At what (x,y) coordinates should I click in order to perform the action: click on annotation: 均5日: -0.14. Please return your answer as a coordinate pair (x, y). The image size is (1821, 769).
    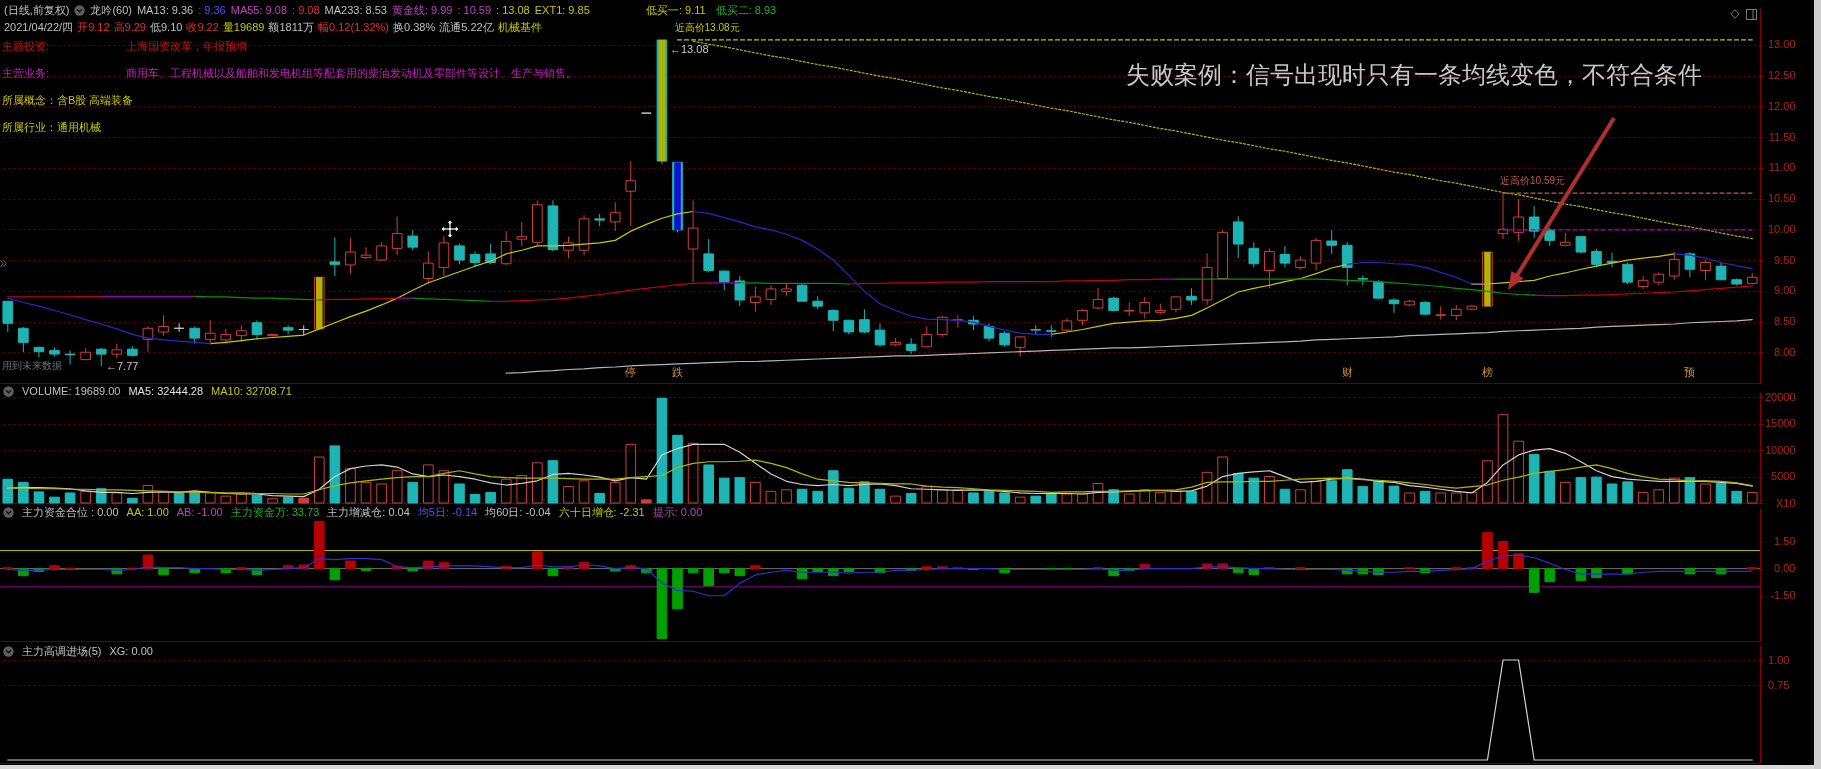
    Looking at the image, I should click on (447, 512).